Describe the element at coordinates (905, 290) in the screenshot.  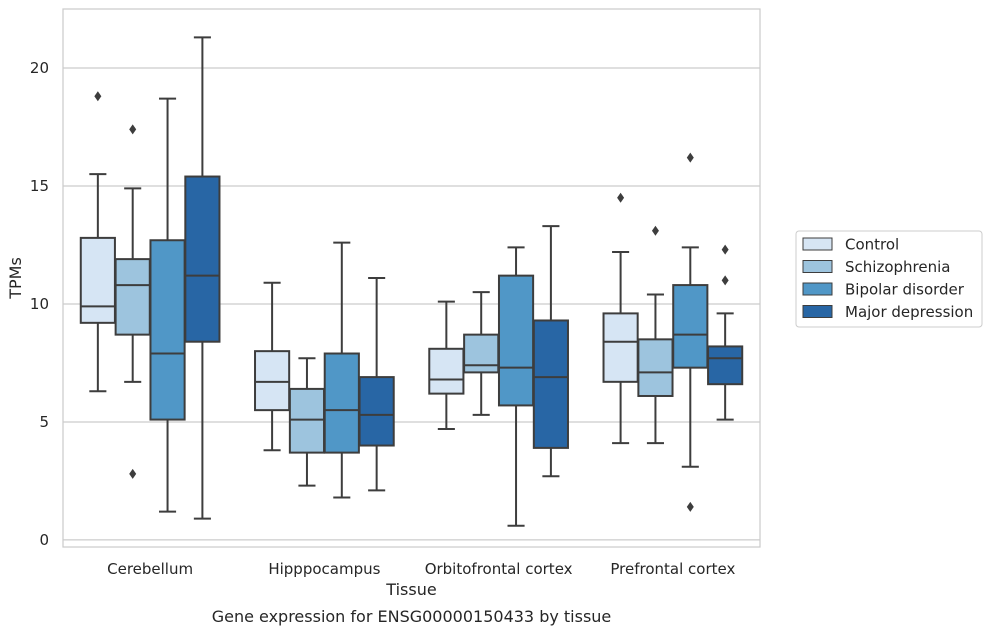
I see `legend-label: Bipolar disorder` at that location.